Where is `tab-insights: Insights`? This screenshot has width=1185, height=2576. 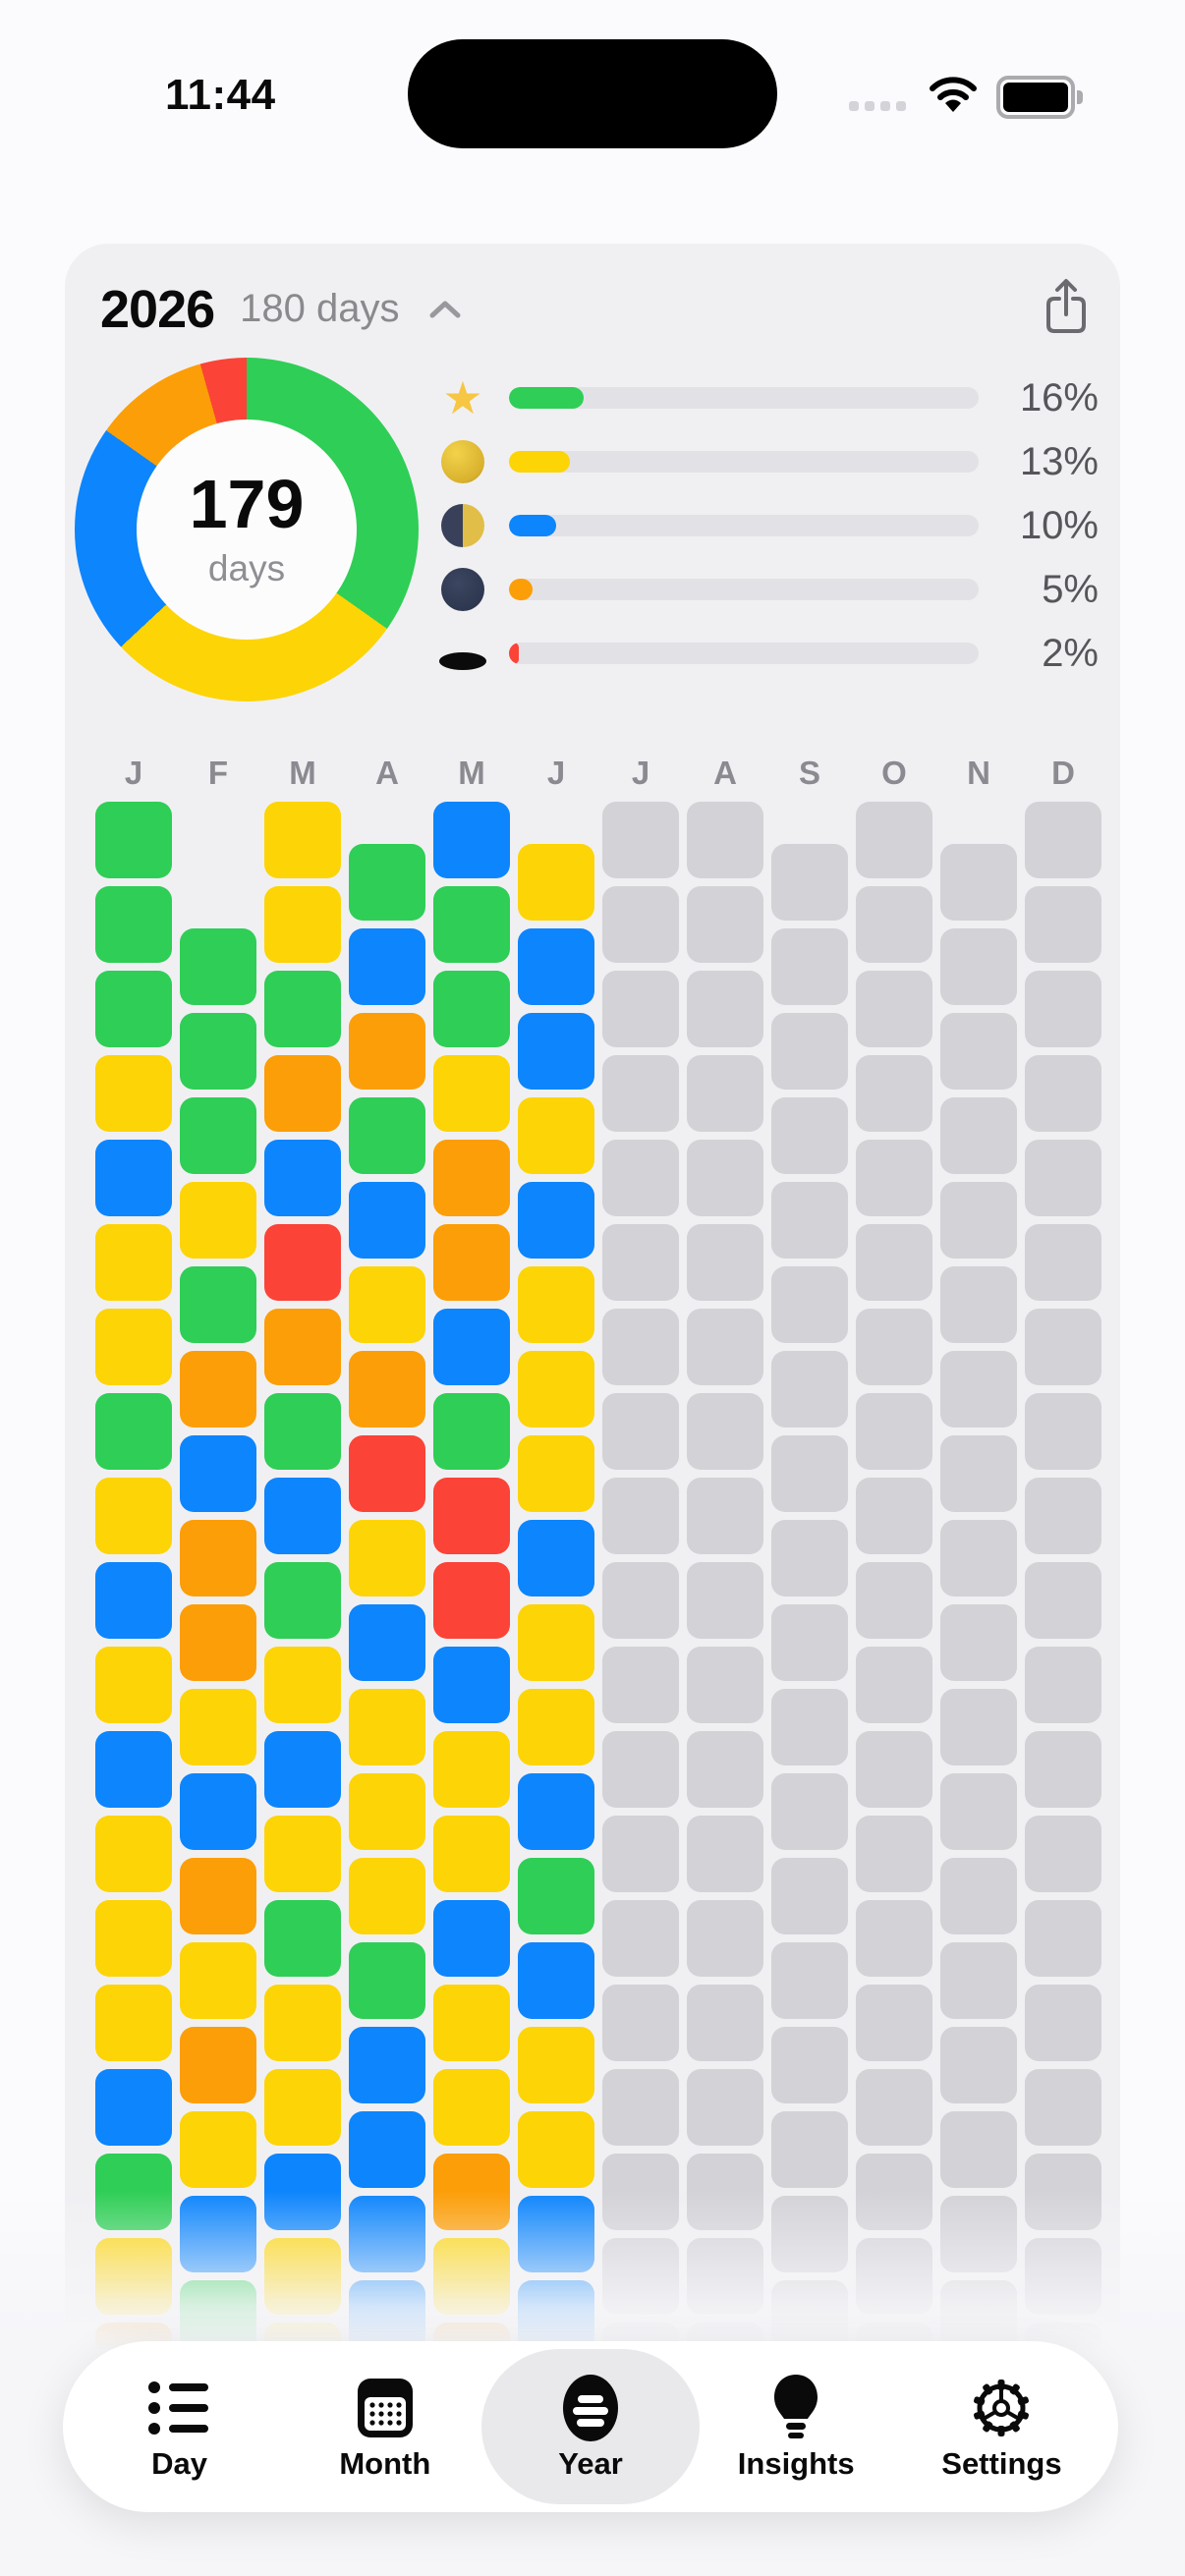
tab-insights: Insights is located at coordinates (797, 2426).